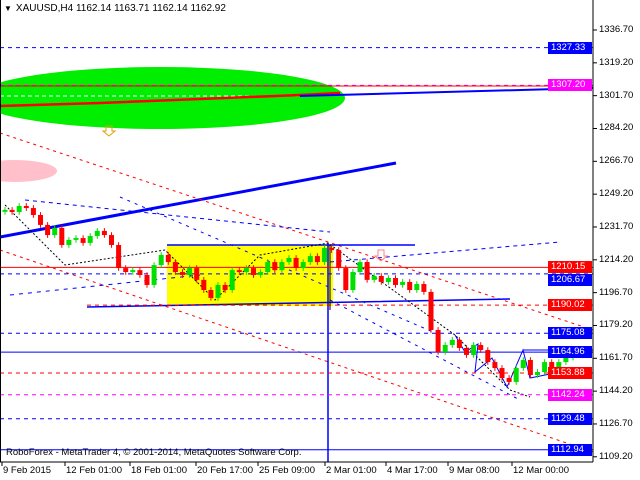  Describe the element at coordinates (570, 372) in the screenshot. I see `level-price-label: 1153.88` at that location.